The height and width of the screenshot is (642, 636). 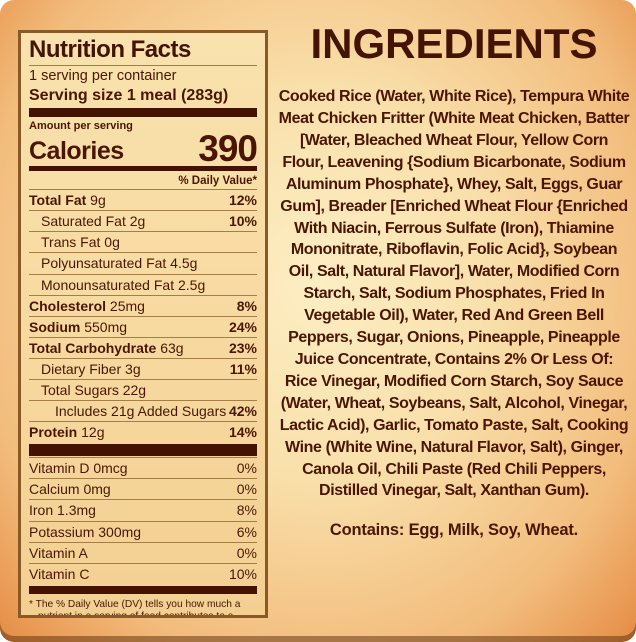 What do you see at coordinates (242, 432) in the screenshot?
I see `nutrient-daily-value: 14%` at bounding box center [242, 432].